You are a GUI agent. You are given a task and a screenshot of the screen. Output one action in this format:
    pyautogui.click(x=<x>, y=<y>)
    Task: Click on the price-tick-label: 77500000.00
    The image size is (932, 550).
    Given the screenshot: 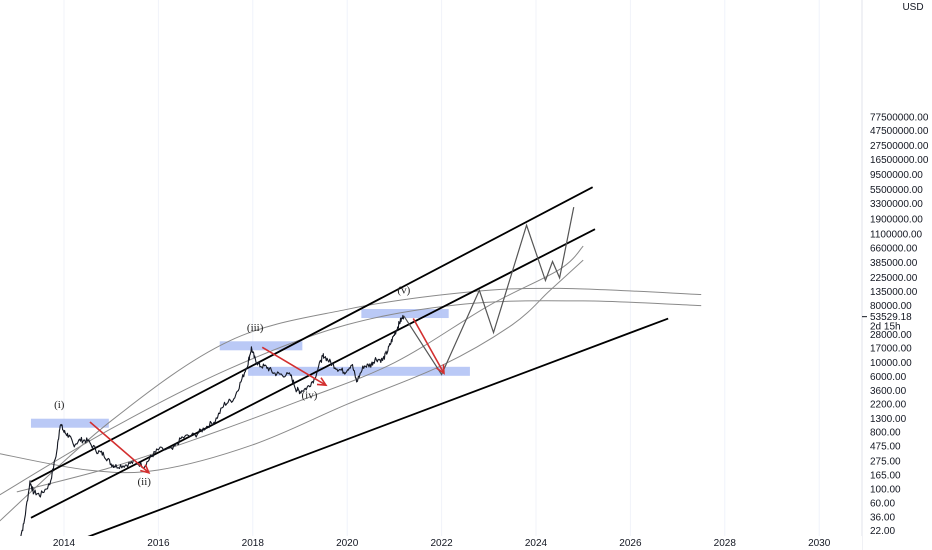 What is the action you would take?
    pyautogui.click(x=899, y=118)
    